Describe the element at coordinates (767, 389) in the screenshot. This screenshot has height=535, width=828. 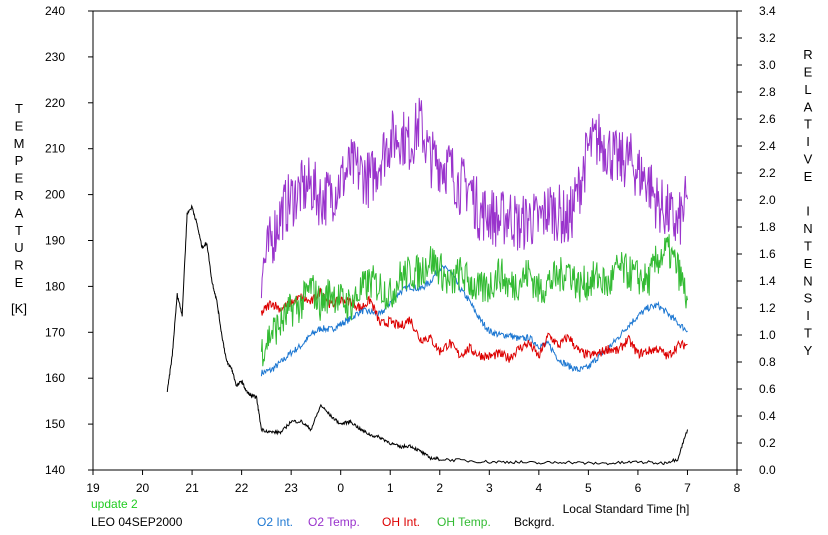
I see `right-tick-label: 0.6` at that location.